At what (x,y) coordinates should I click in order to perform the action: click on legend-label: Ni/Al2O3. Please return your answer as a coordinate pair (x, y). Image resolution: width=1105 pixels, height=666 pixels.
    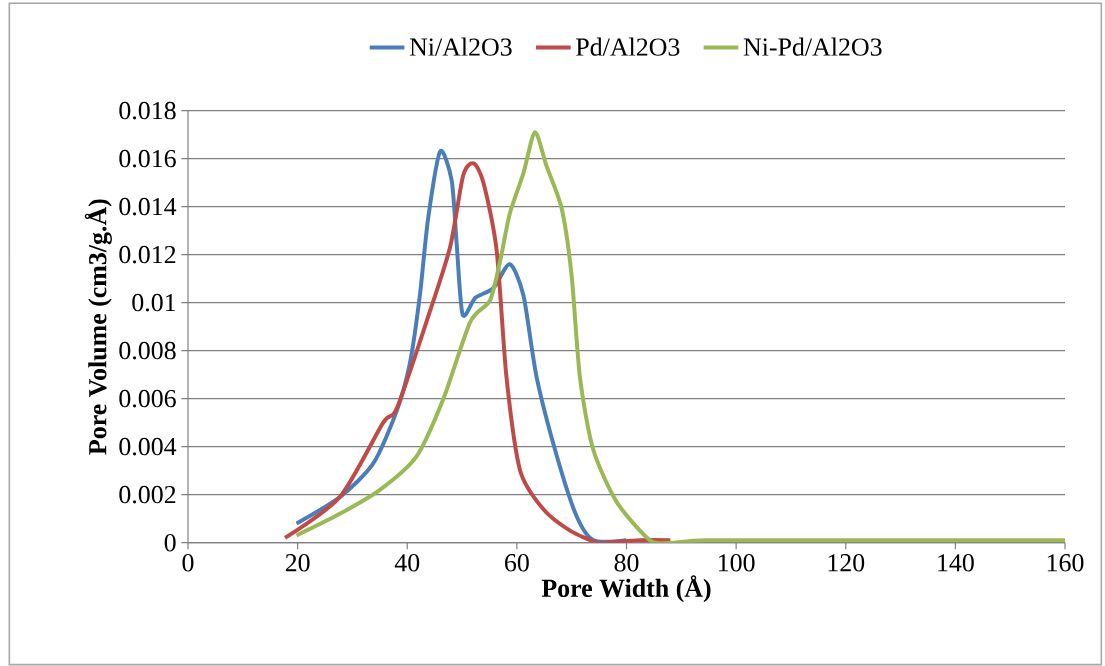
    Looking at the image, I should click on (460, 46).